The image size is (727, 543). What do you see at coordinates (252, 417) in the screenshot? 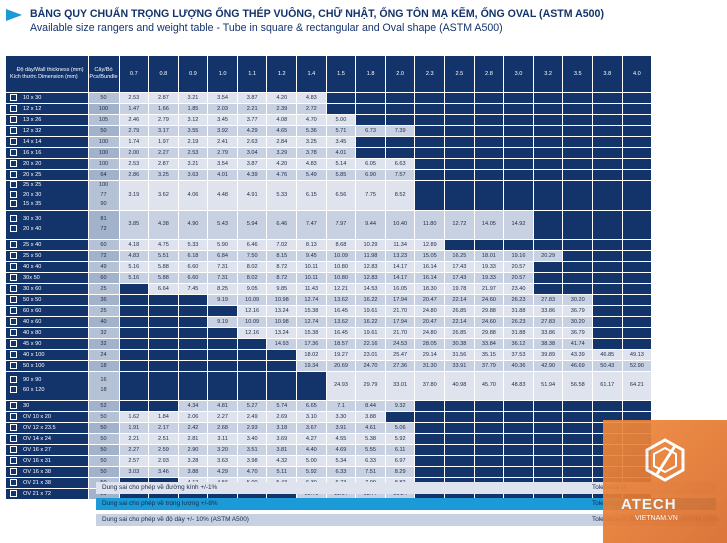
I see `weight-cell: 2.49` at bounding box center [252, 417].